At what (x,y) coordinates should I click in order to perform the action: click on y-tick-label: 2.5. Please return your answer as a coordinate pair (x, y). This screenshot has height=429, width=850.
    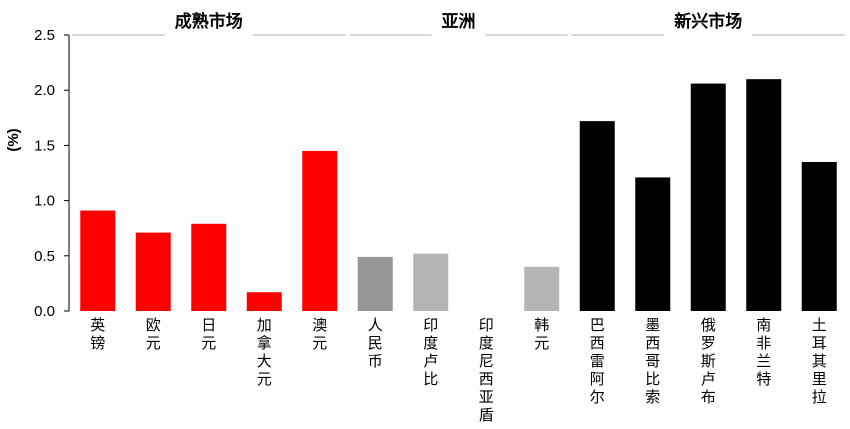
    Looking at the image, I should click on (44, 35).